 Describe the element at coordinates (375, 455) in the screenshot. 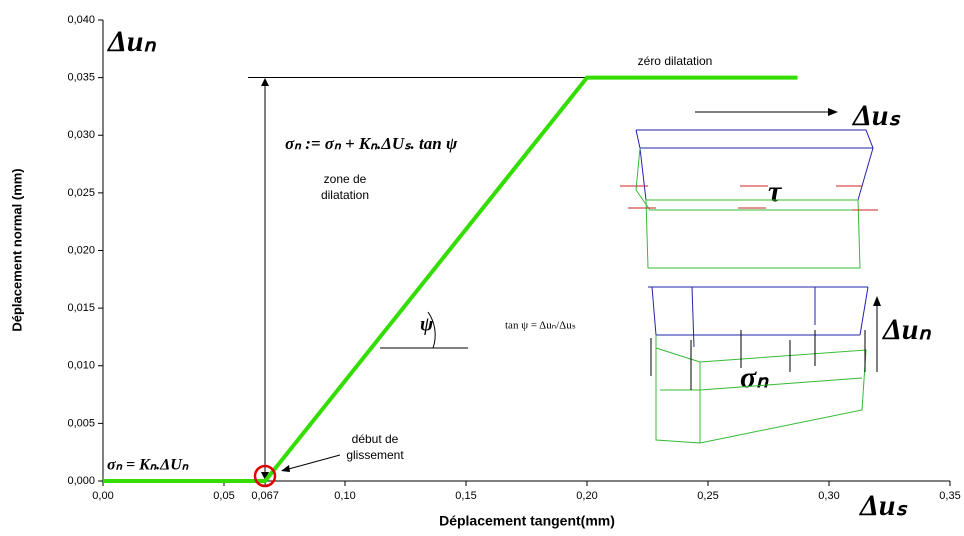

I see `annotation: glissement` at that location.